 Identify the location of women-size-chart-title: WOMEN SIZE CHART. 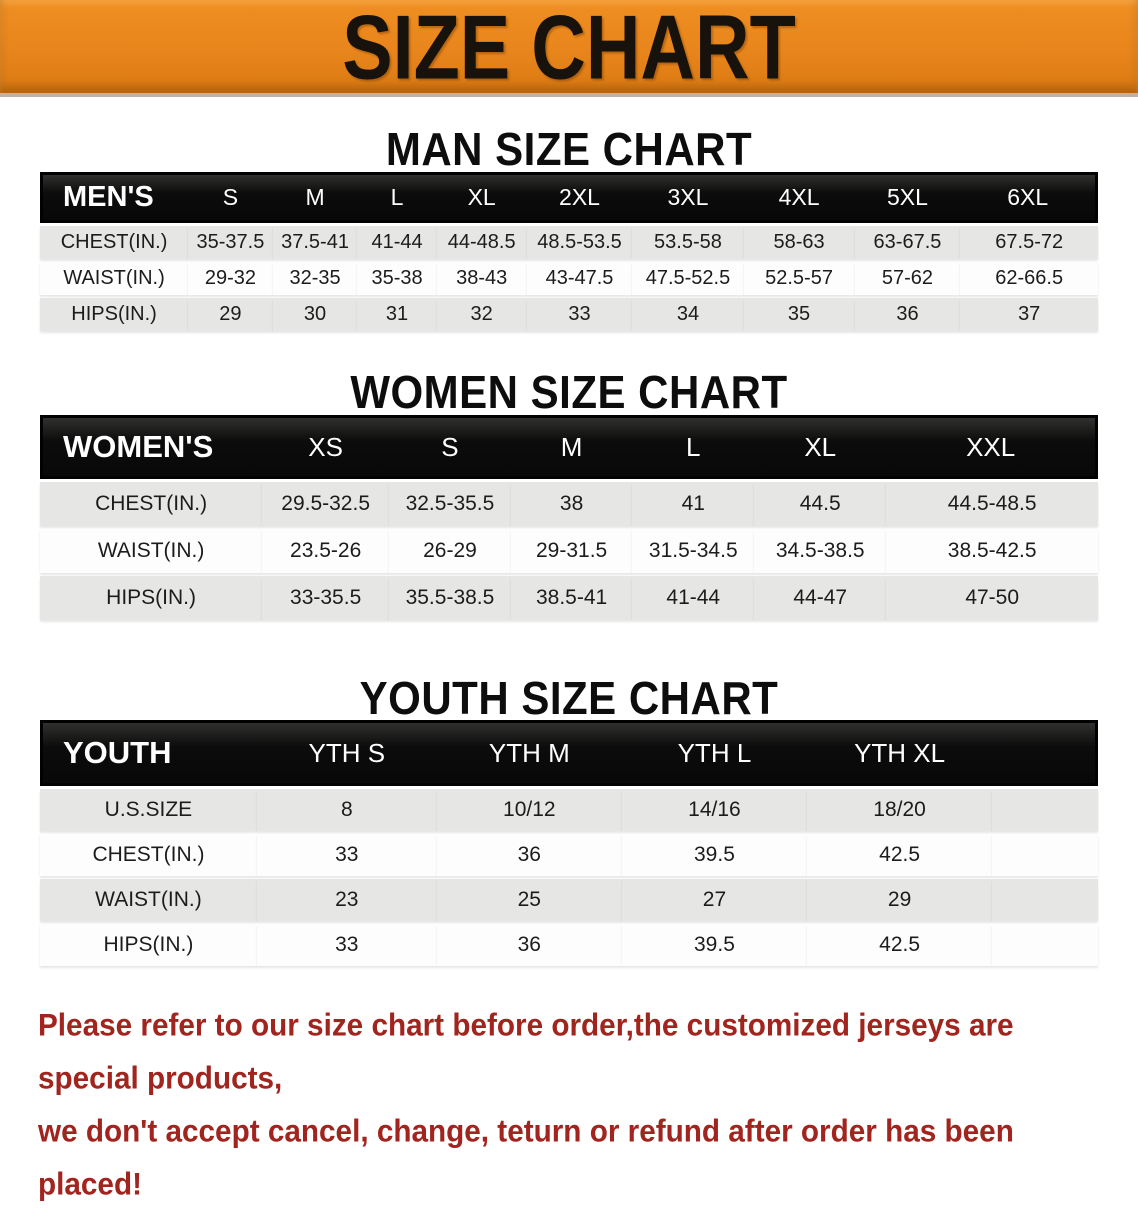
(569, 392).